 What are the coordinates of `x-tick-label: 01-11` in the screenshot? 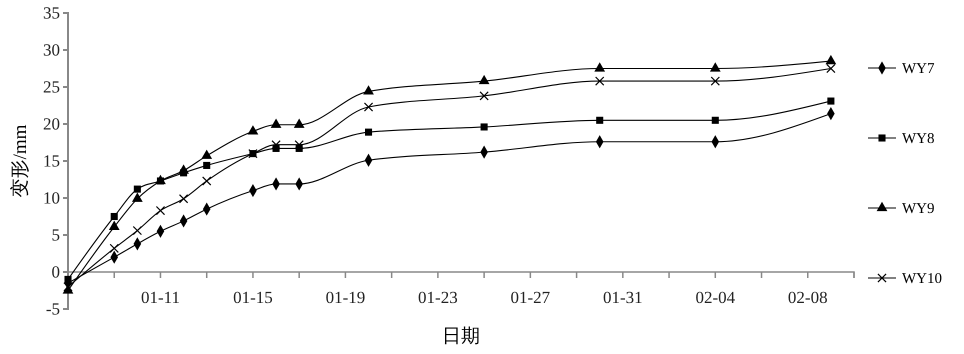 It's located at (160, 297).